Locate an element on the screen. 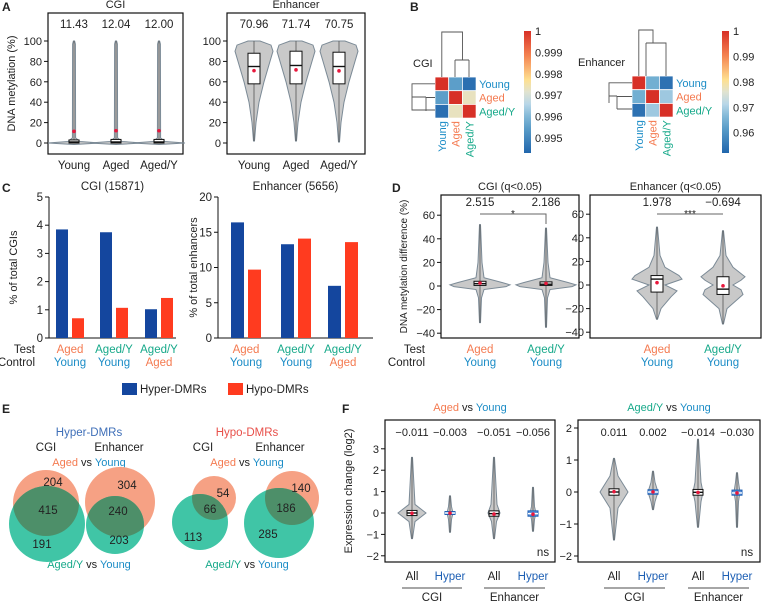 Image resolution: width=763 pixels, height=602 pixels. venn-count-aged-y-only: 191 is located at coordinates (41, 545).